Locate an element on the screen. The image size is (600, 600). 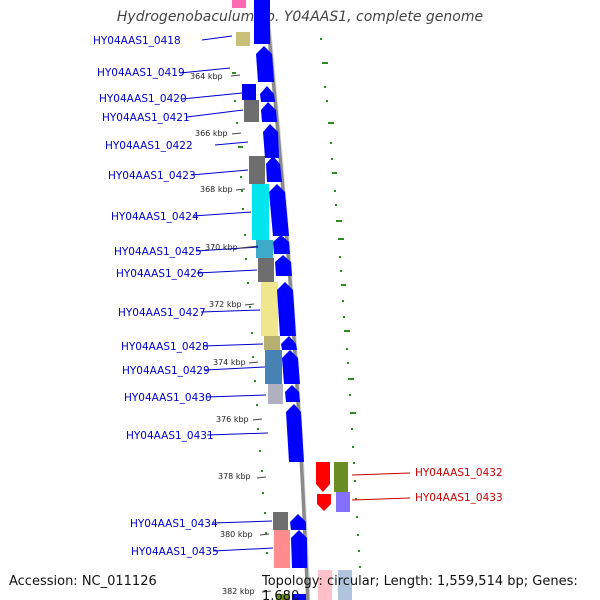
gene-label: HY04AAS1_0429 is located at coordinates (166, 371).